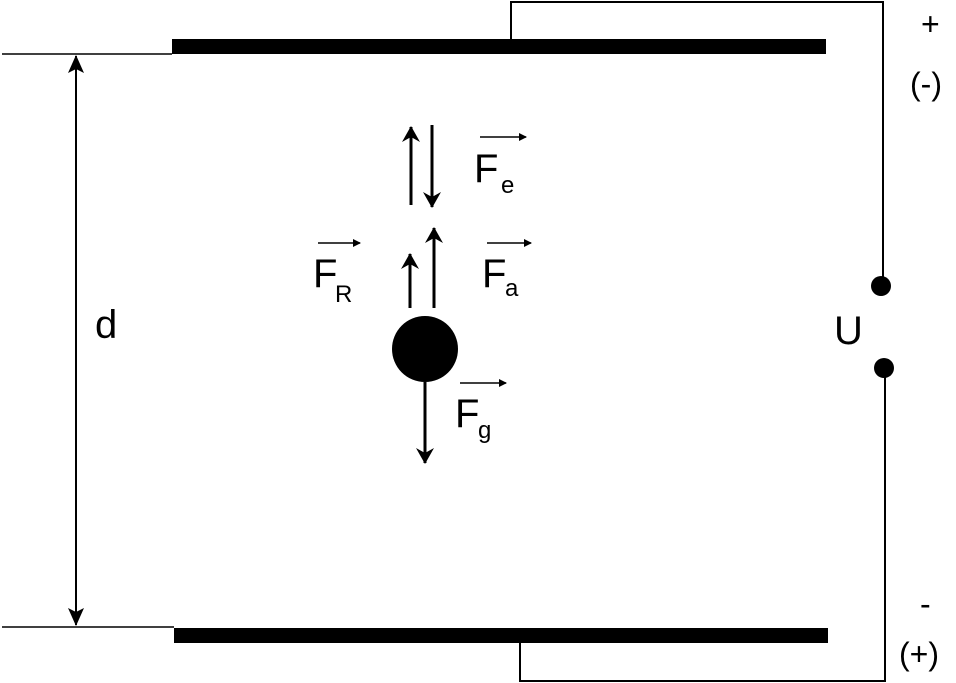 This screenshot has width=956, height=683. Describe the element at coordinates (484, 430) in the screenshot. I see `svg-text: g` at that location.